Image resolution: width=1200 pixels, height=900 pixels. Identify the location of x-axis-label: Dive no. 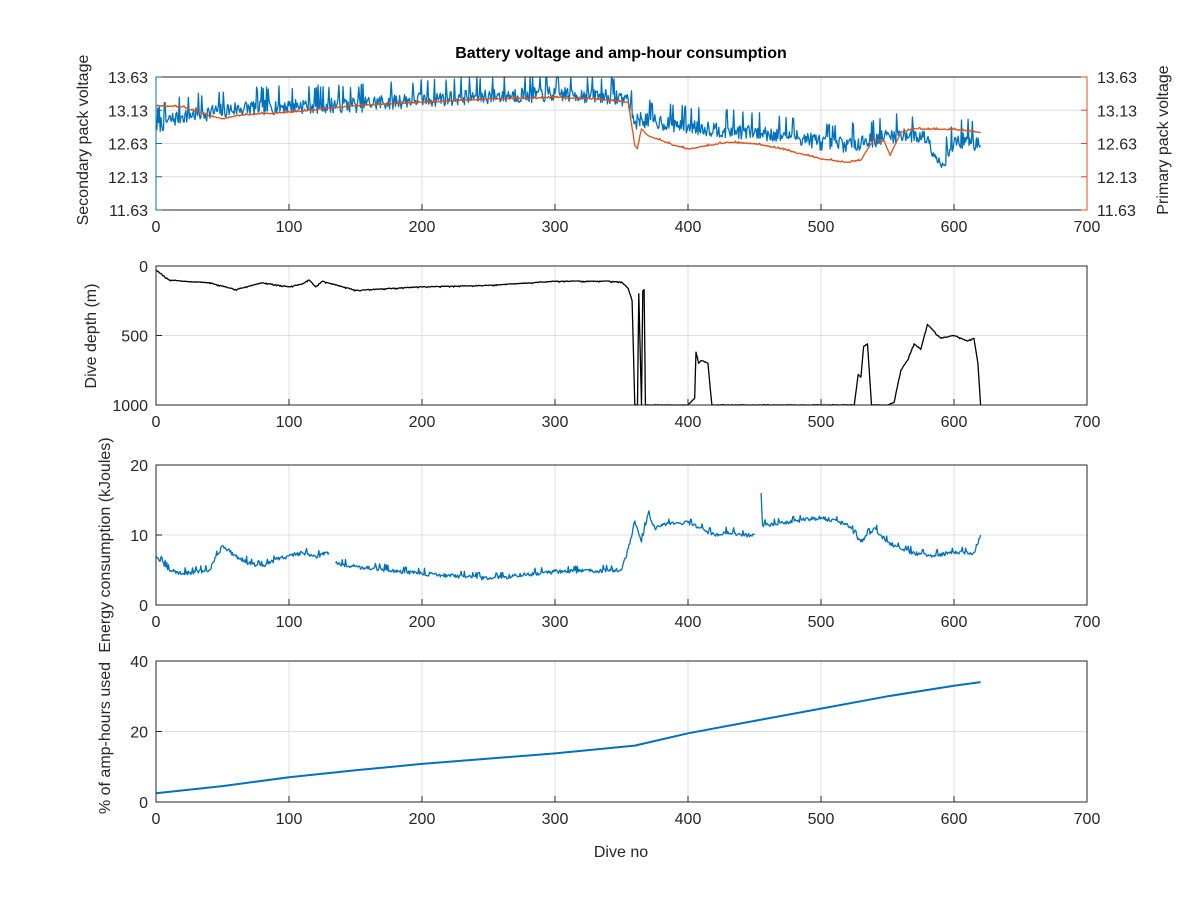
(621, 852).